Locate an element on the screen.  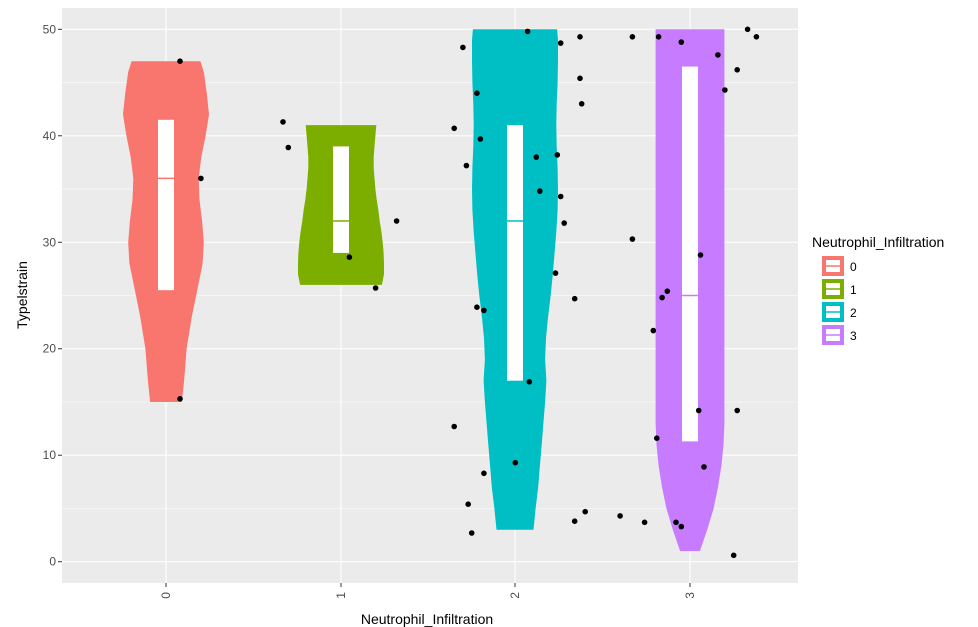
y-tick-label: 10 is located at coordinates (50, 455).